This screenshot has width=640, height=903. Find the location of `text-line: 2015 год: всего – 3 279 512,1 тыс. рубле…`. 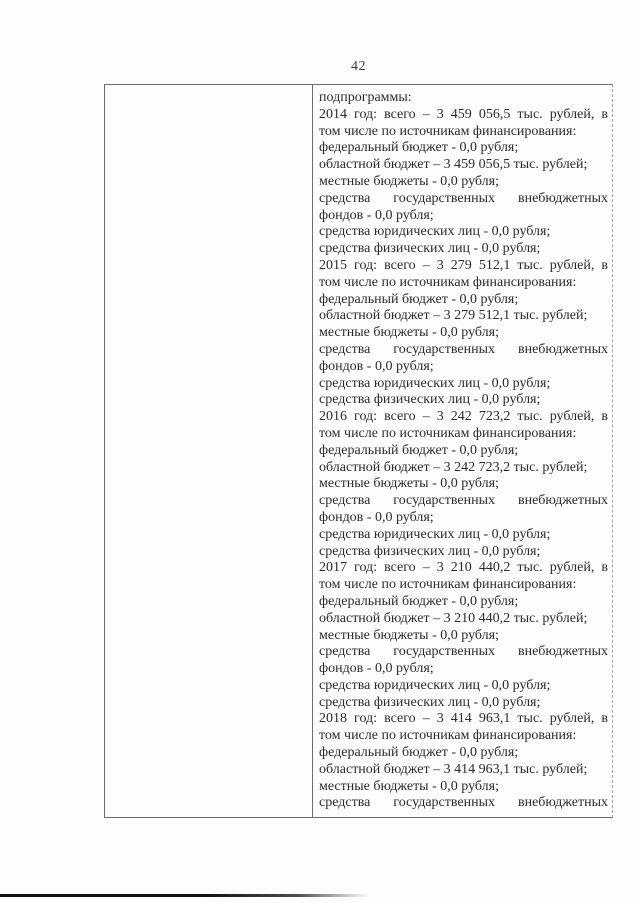

text-line: 2015 год: всего – 3 279 512,1 тыс. рубле… is located at coordinates (463, 265).